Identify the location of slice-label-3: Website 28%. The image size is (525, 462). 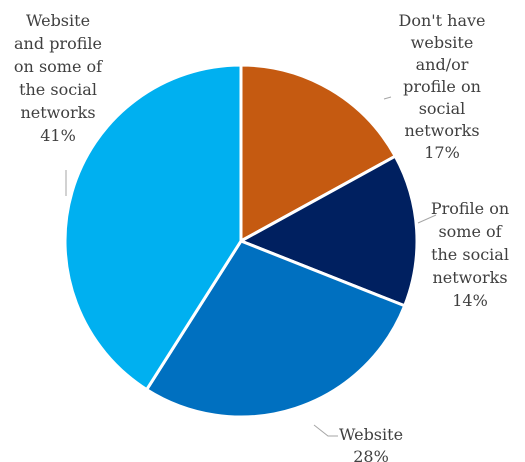
(371, 443).